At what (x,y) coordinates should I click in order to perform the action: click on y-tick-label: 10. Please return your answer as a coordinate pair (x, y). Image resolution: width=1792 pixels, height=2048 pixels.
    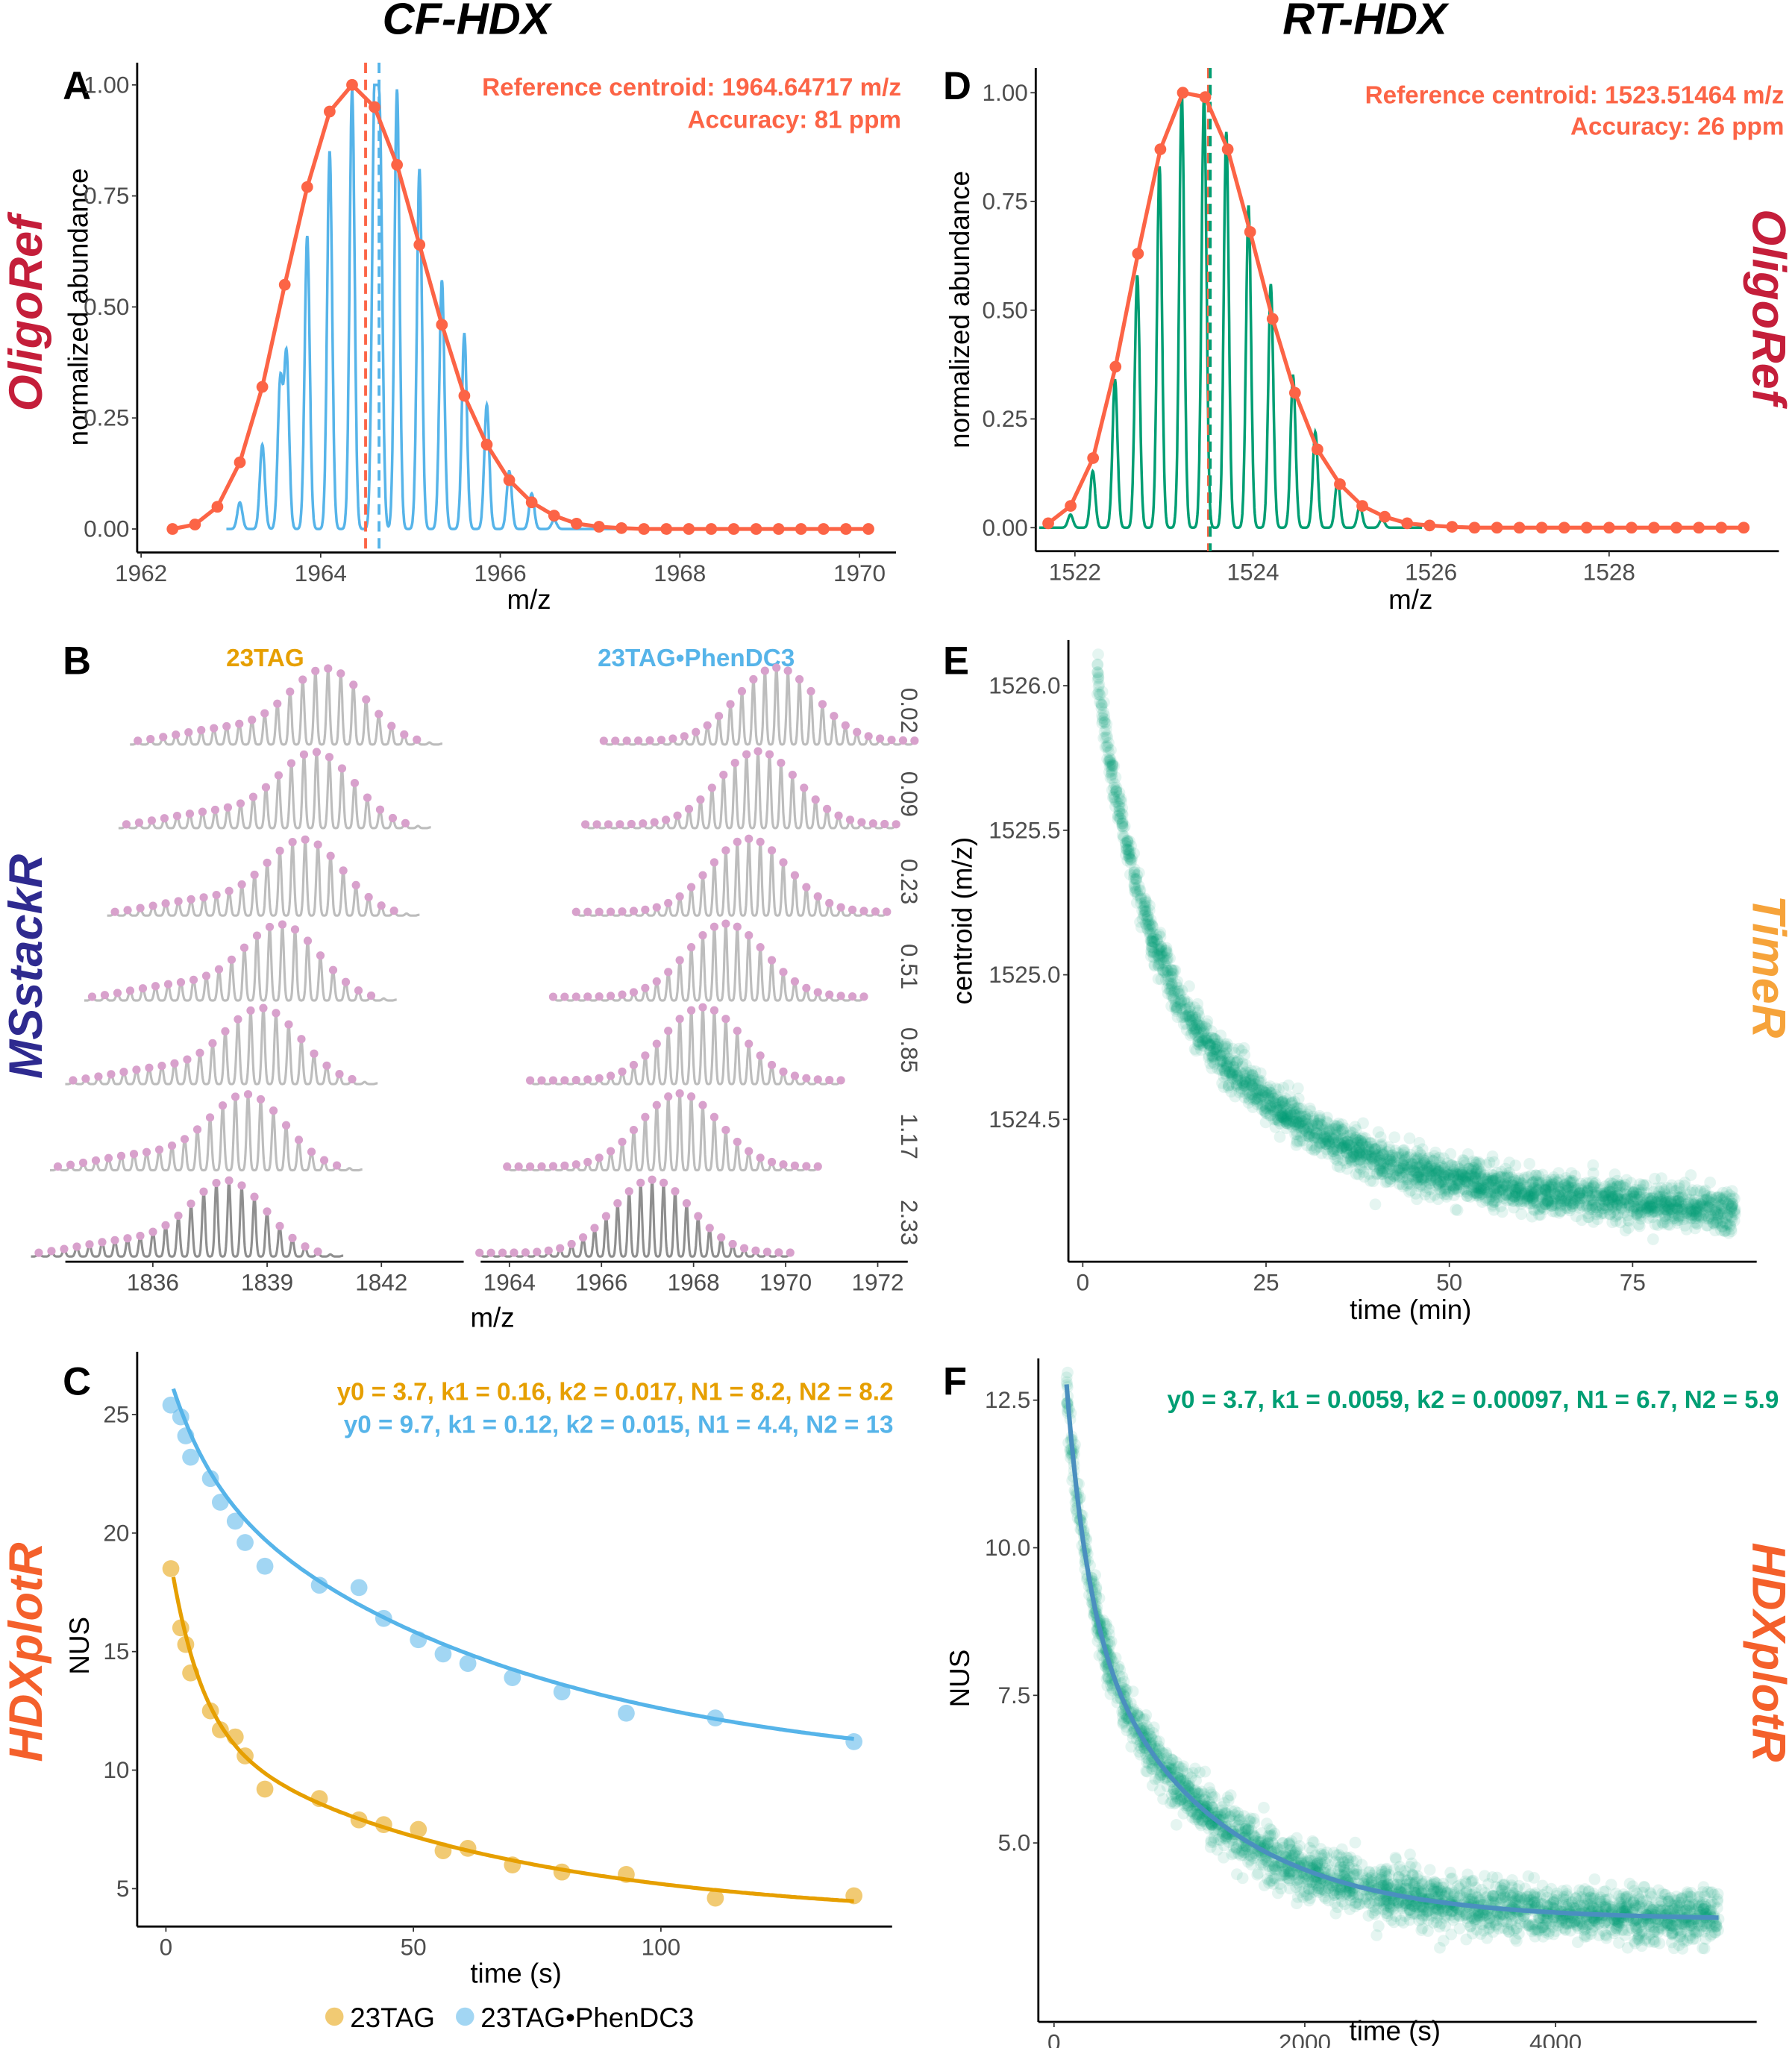
    Looking at the image, I should click on (116, 1769).